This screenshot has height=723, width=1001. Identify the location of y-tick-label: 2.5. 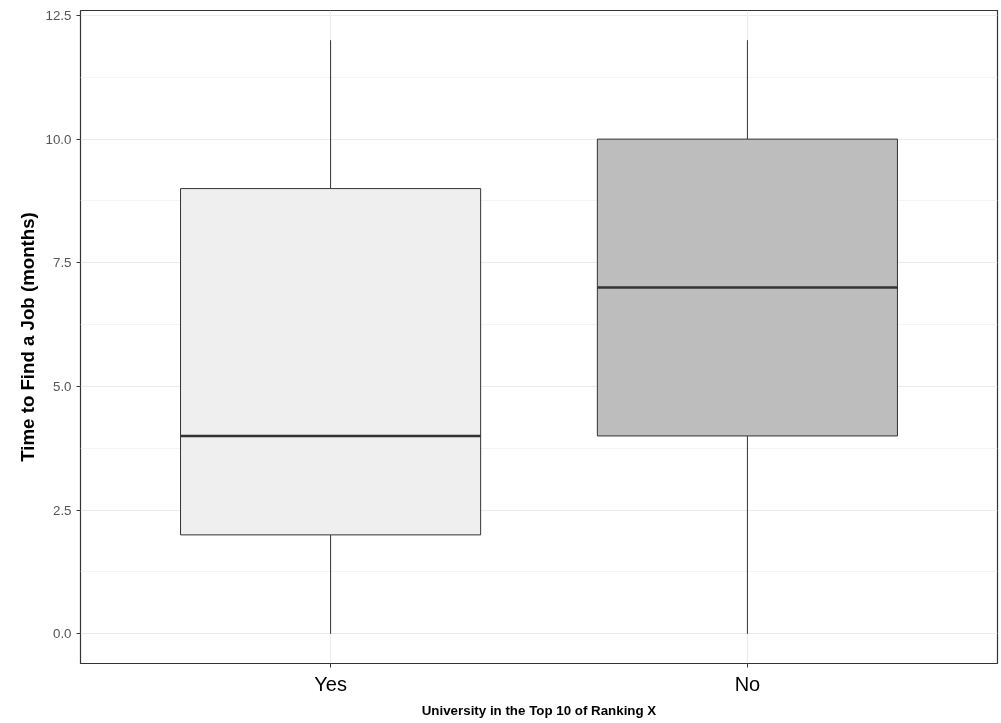
(62, 510).